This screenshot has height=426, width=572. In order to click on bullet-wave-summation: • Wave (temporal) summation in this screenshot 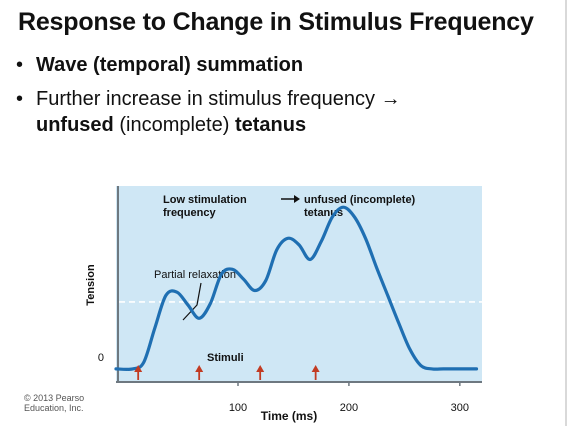, I will do `click(207, 65)`.